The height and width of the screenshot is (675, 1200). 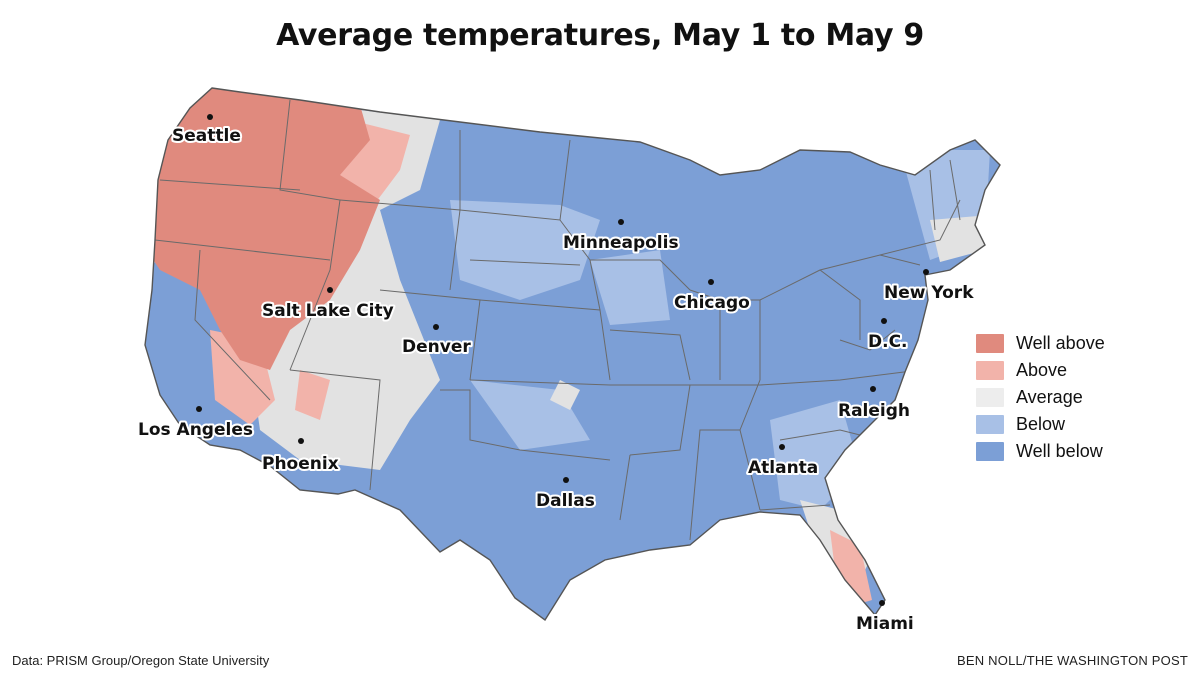 I want to click on region-well-above, so click(x=262, y=229).